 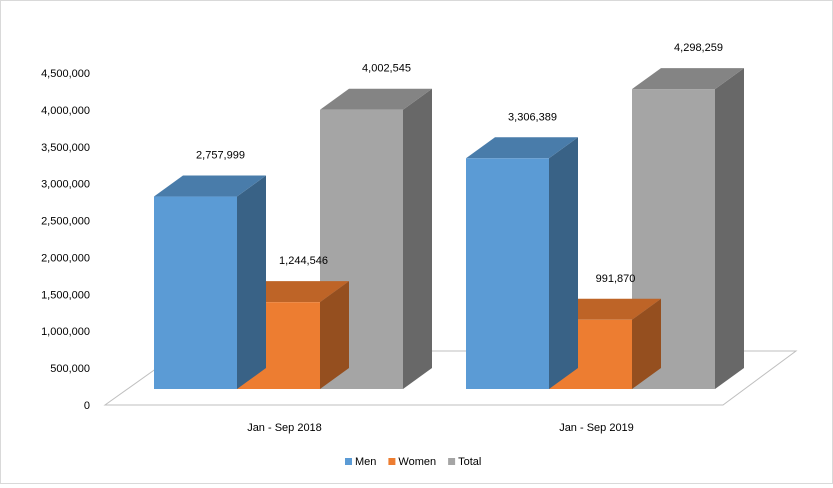 I want to click on data-label: 991,870, so click(x=616, y=279).